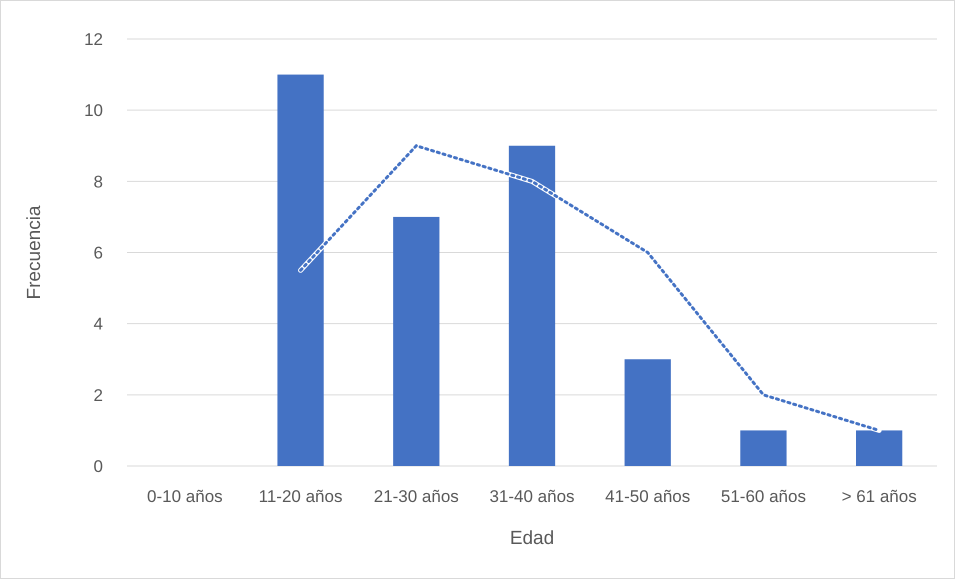  What do you see at coordinates (98, 324) in the screenshot?
I see `y-tick-label: 4` at bounding box center [98, 324].